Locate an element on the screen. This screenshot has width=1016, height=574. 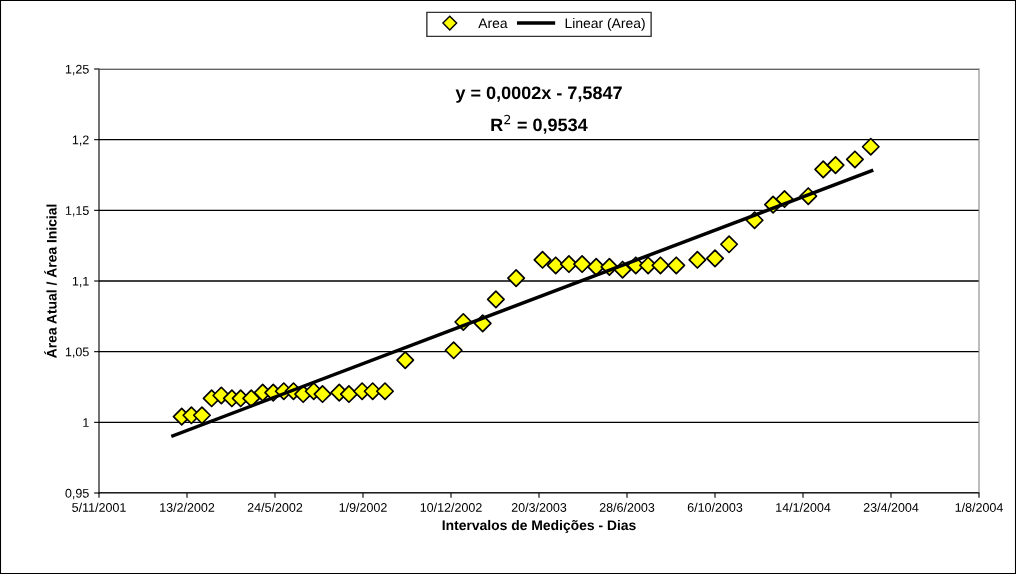
x-tick-label: 5/11/2001 is located at coordinates (99, 507).